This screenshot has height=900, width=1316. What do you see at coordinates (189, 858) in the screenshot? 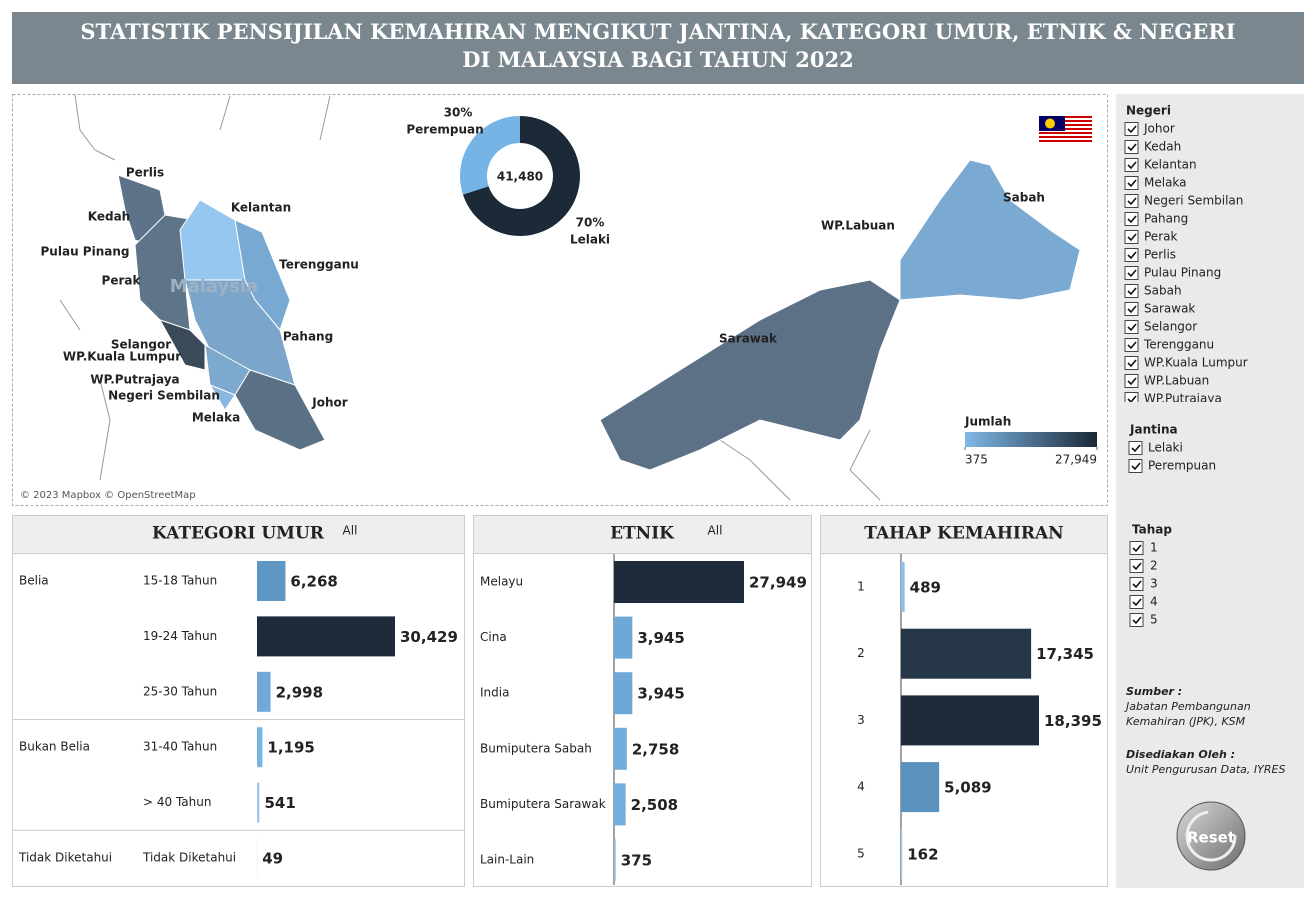
I see `category-label: Tidak Diketahui` at bounding box center [189, 858].